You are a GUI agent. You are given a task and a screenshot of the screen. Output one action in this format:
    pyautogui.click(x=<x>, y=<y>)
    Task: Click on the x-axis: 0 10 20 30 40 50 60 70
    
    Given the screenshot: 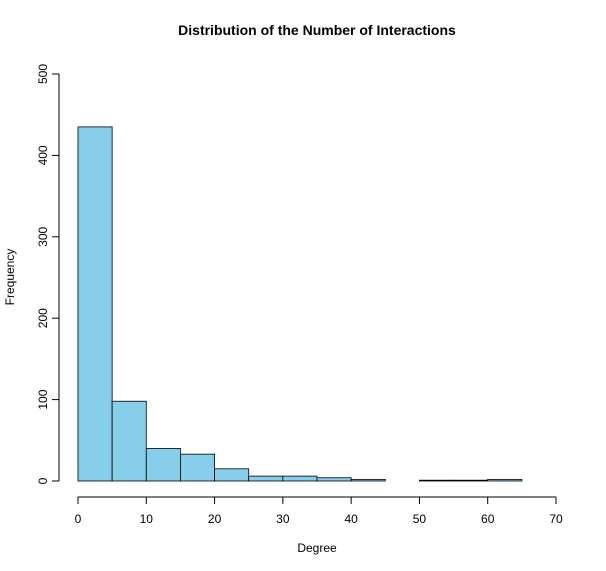 What is the action you would take?
    pyautogui.click(x=319, y=511)
    